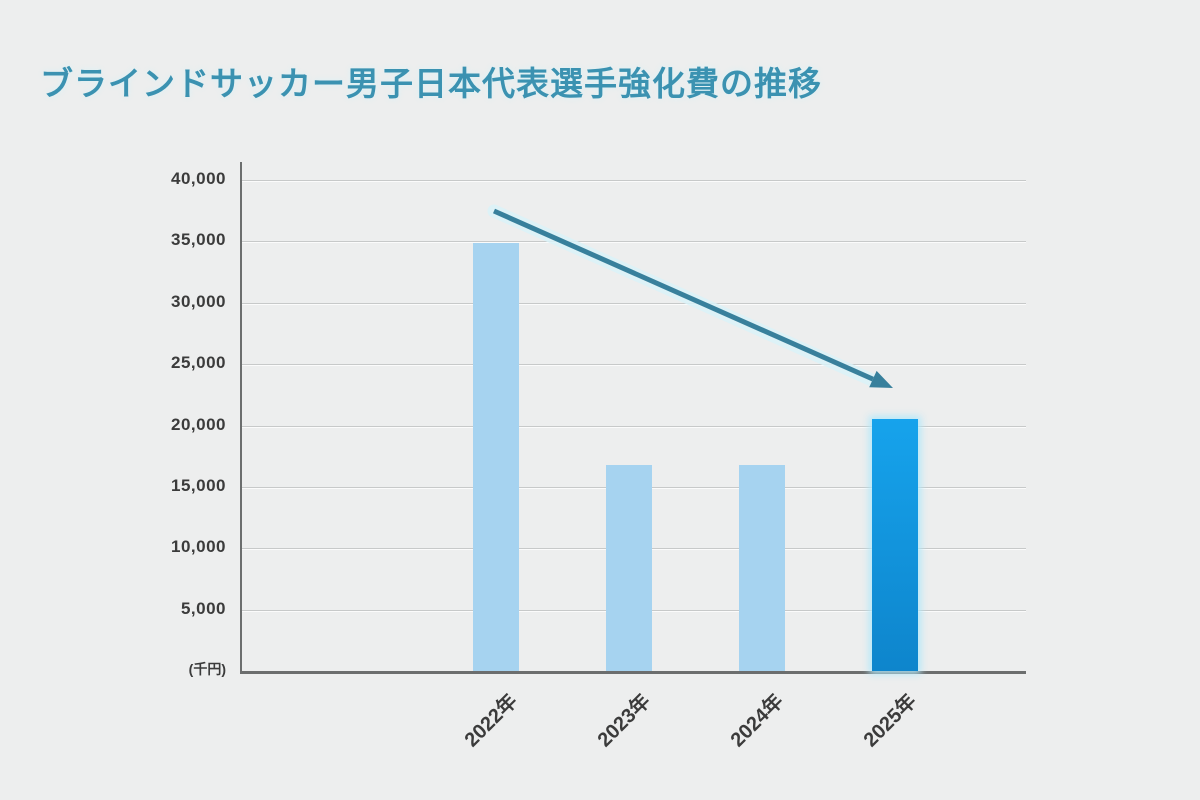 The image size is (1200, 800). What do you see at coordinates (198, 485) in the screenshot?
I see `y-tick-label: 15,000` at bounding box center [198, 485].